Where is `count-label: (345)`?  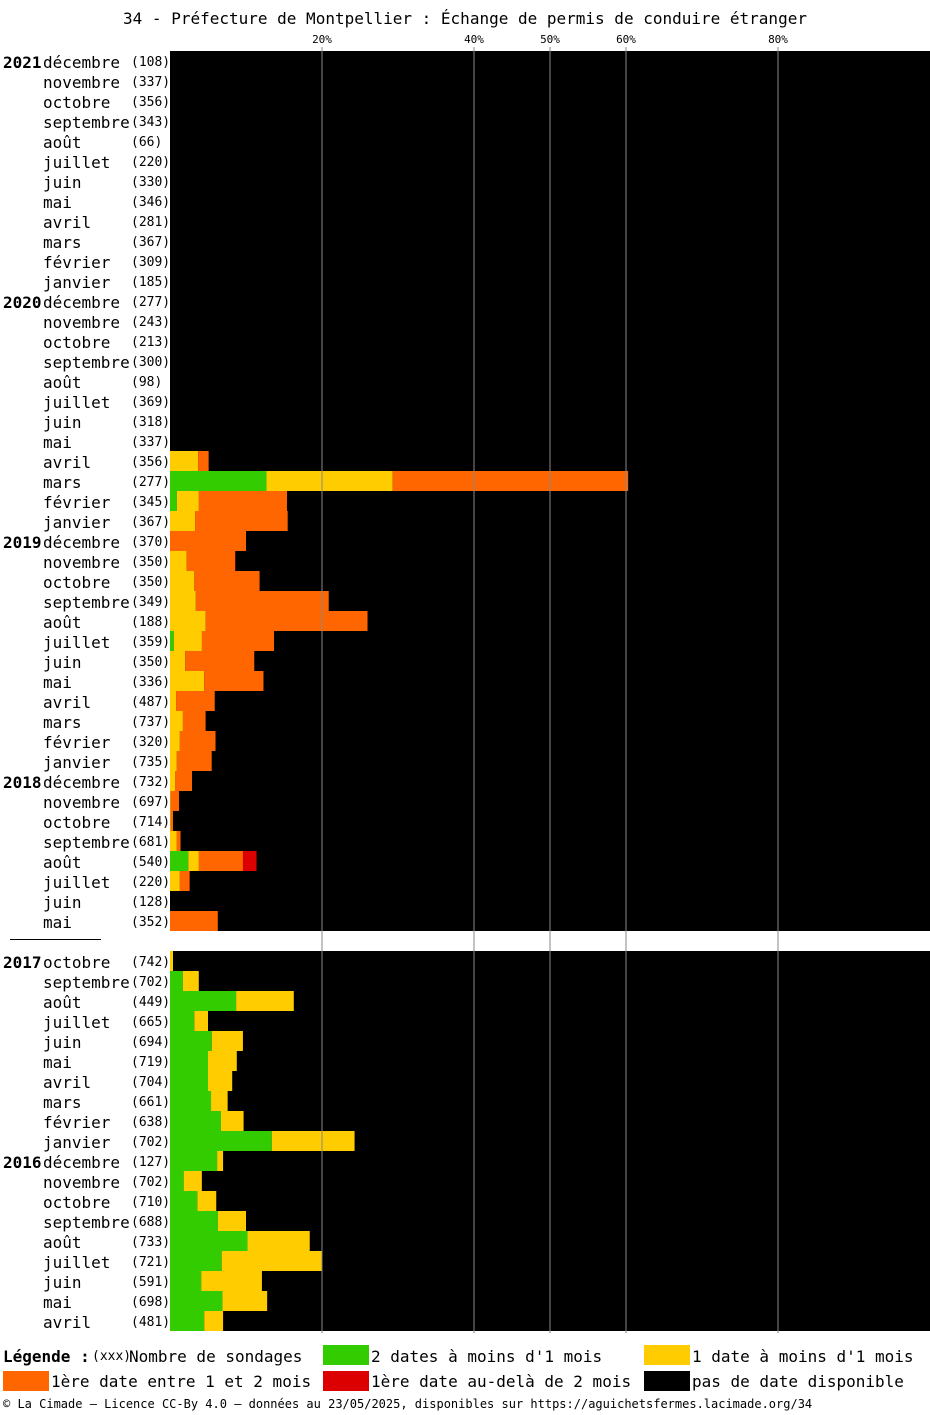
count-label: (345) is located at coordinates (151, 502).